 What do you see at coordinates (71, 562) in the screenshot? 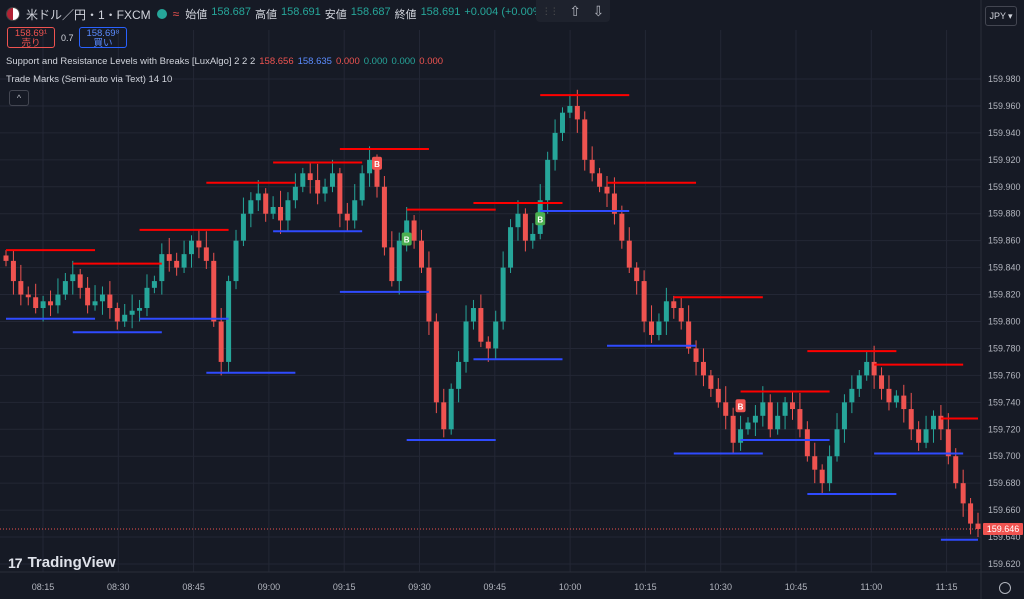
I see `brand-name: TradingView` at bounding box center [71, 562].